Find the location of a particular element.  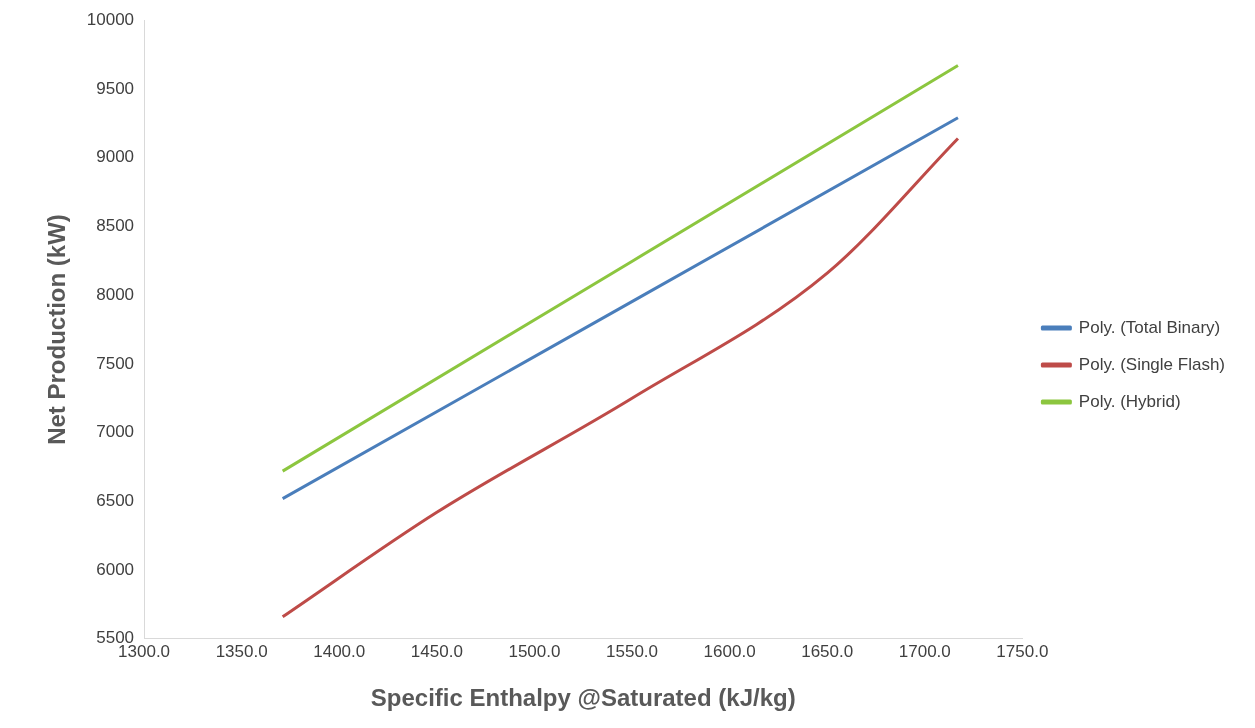

legend-label: Poly. (Total Binary) is located at coordinates (1149, 327).